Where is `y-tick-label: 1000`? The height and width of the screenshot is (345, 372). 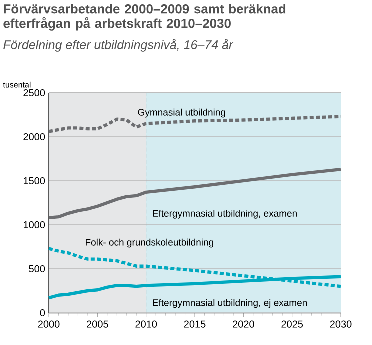 y-tick-label: 1000 is located at coordinates (35, 225).